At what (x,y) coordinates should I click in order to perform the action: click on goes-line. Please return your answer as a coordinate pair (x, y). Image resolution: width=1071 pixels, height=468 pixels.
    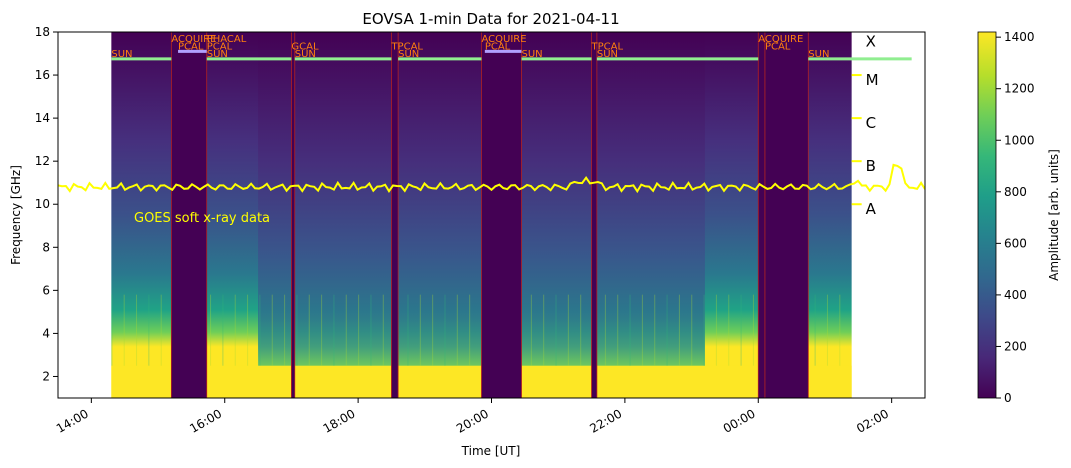
    Looking at the image, I should click on (491, 178).